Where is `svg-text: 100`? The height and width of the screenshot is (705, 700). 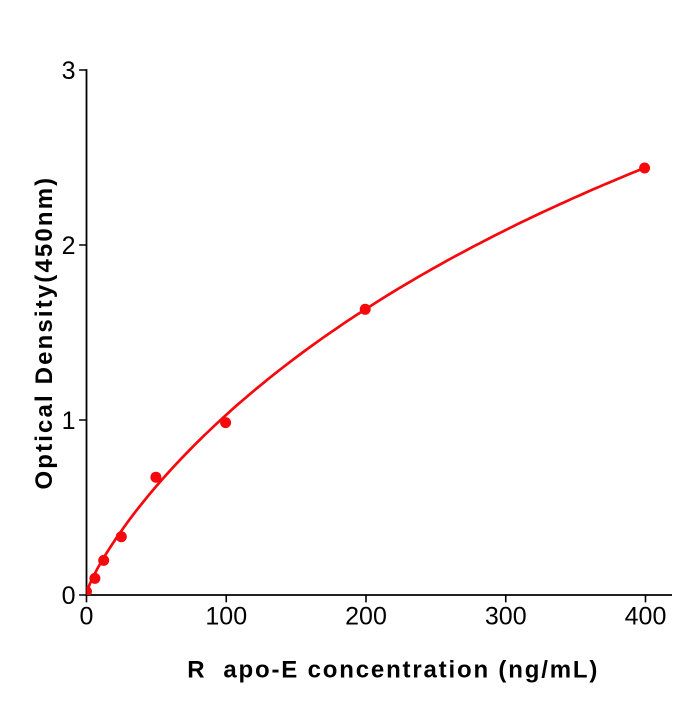
svg-text: 100 is located at coordinates (226, 616).